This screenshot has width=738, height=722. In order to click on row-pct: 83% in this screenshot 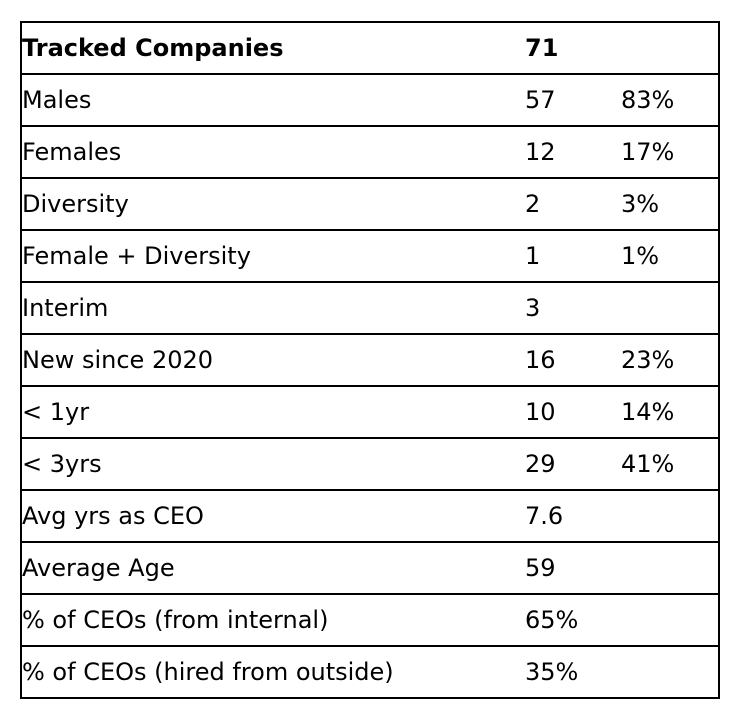, I will do `click(648, 100)`.